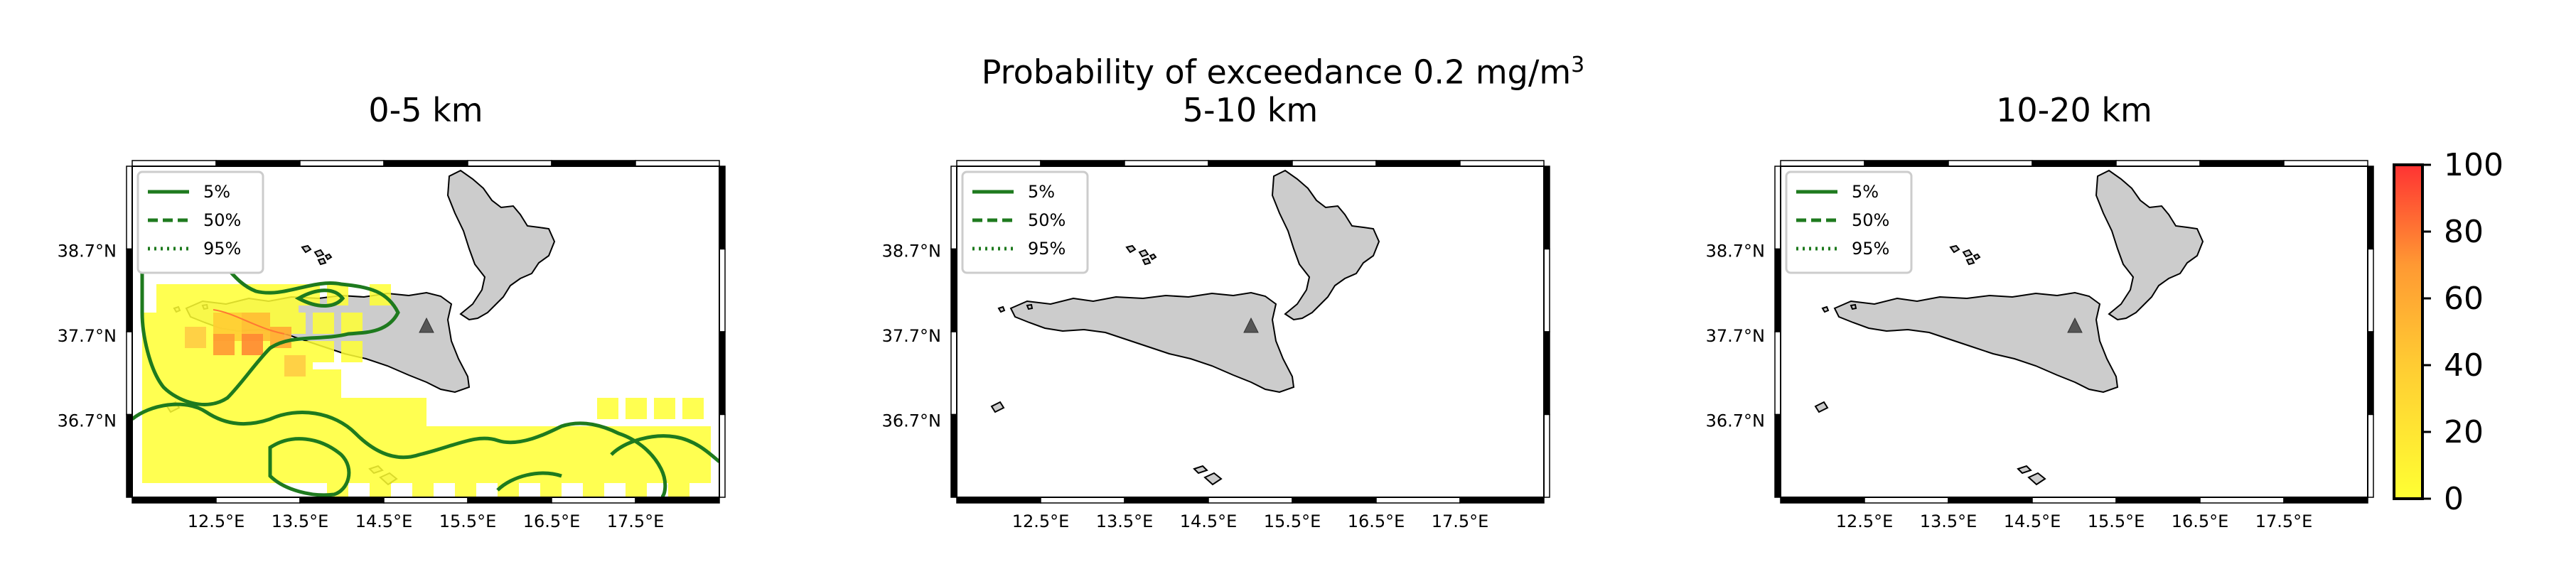  Describe the element at coordinates (1578, 65) in the screenshot. I see `figure-title-superscript: 3` at that location.